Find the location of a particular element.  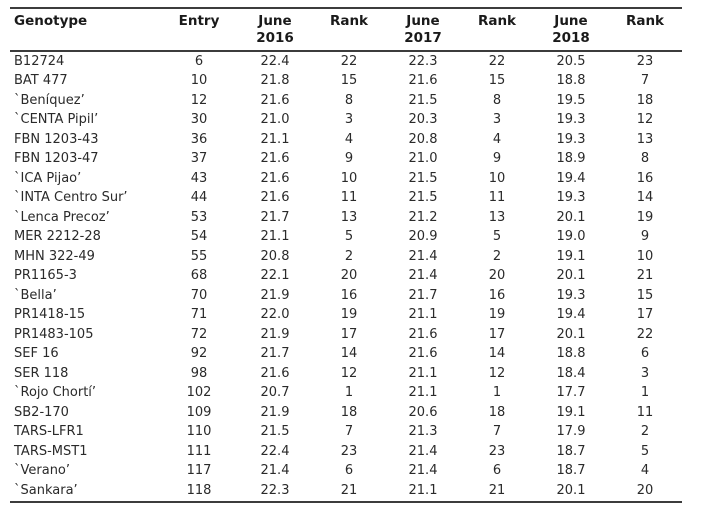

value-cell: 109 is located at coordinates (199, 412).